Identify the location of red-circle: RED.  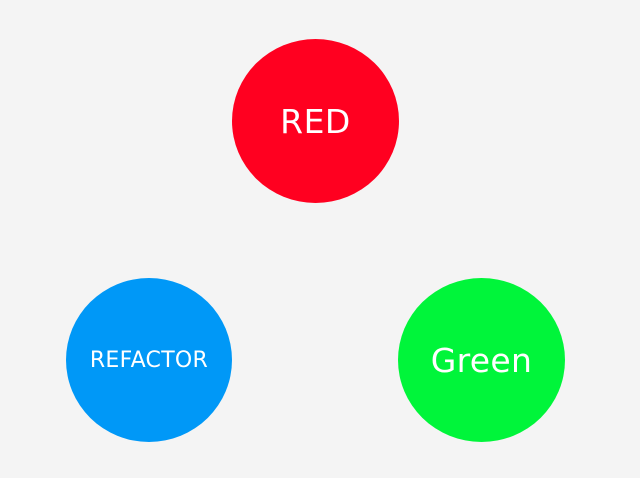
(315, 121).